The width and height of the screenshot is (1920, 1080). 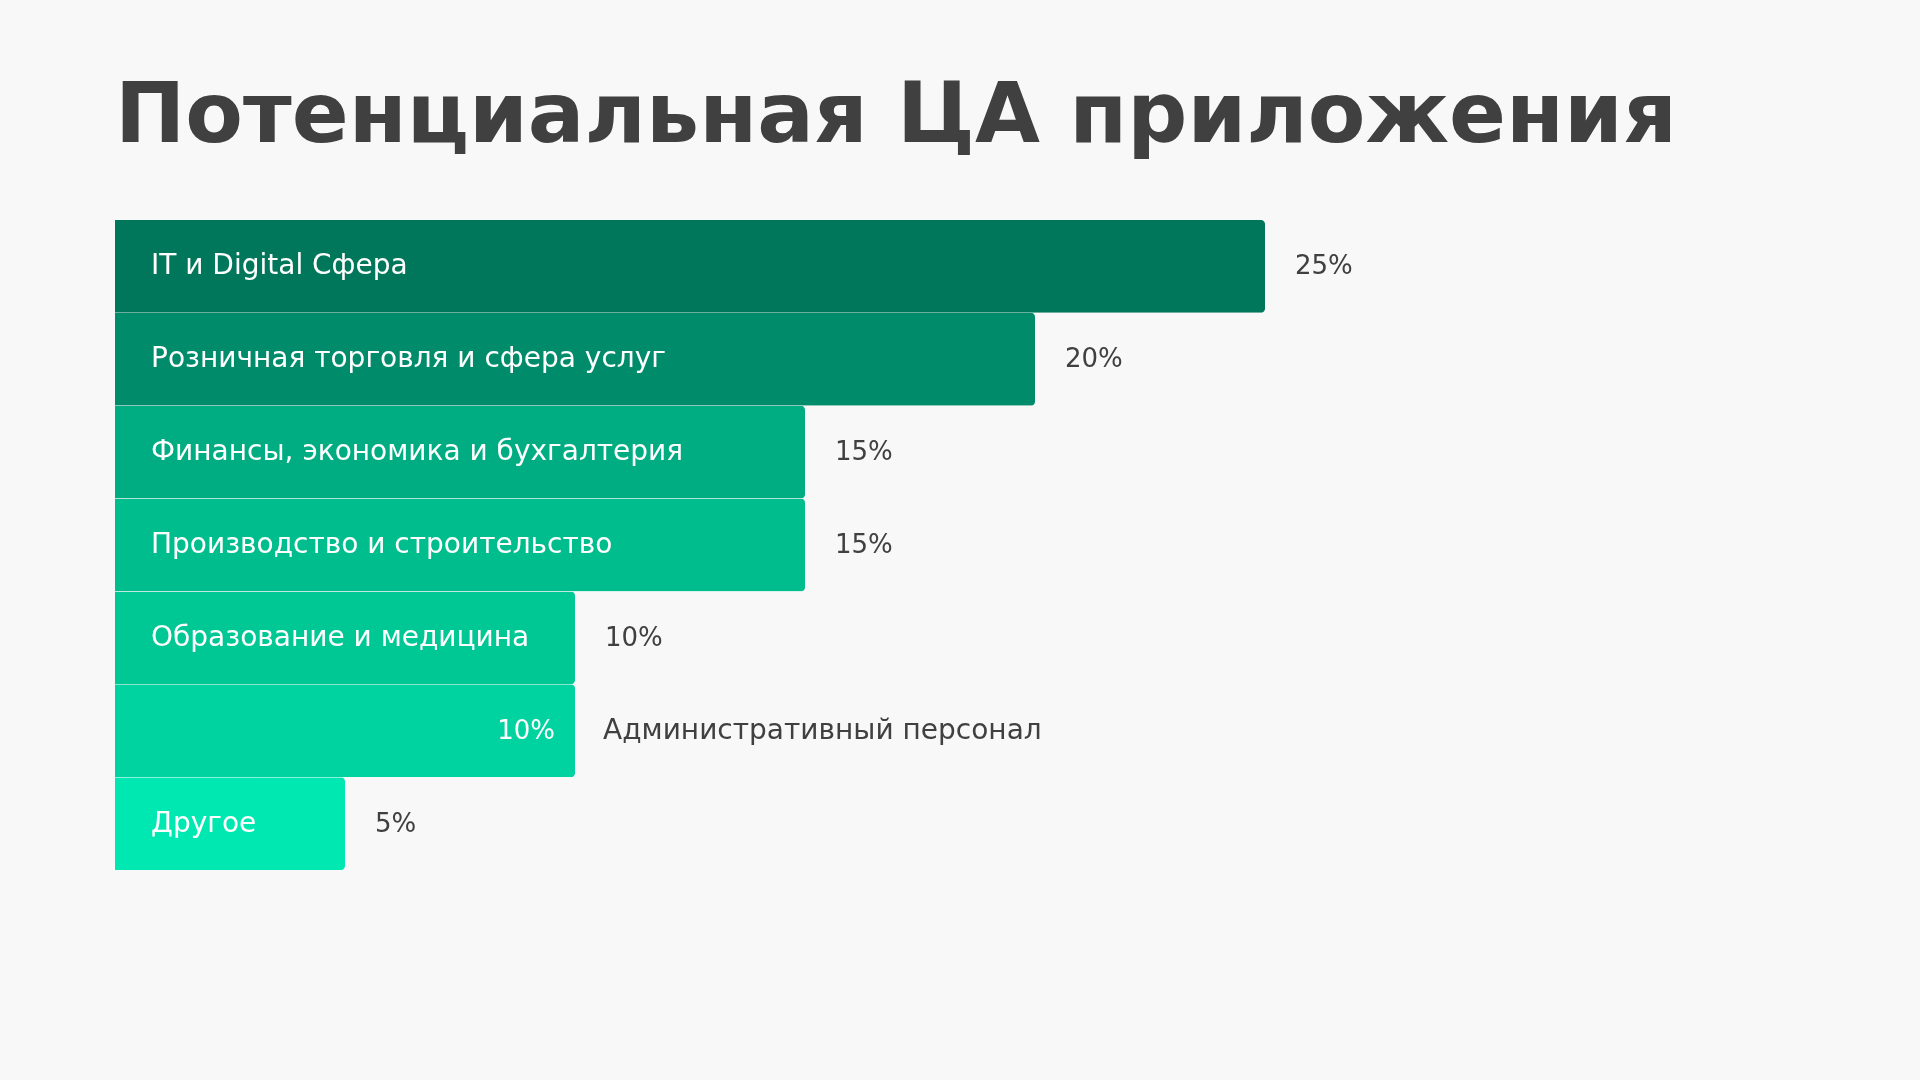 I want to click on y-tick-label: Образование и медицина, so click(x=340, y=636).